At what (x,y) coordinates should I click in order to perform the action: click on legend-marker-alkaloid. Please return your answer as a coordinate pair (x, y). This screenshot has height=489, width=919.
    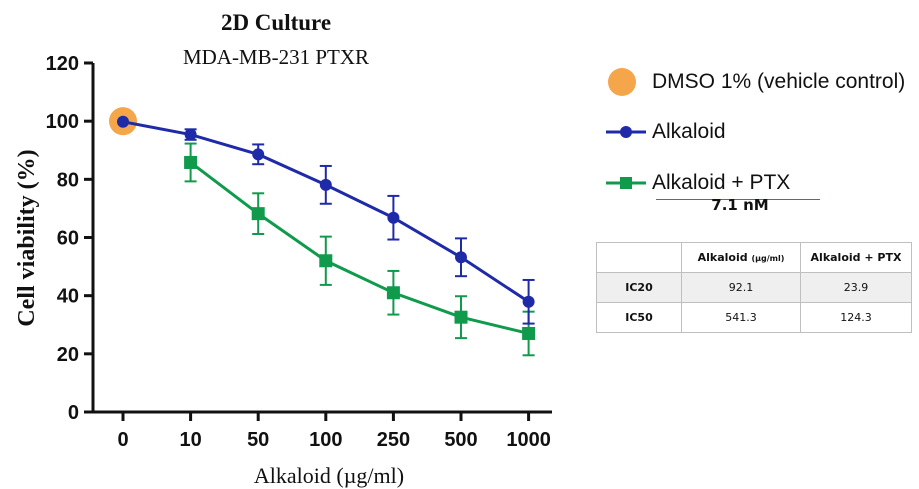
    Looking at the image, I should click on (626, 132).